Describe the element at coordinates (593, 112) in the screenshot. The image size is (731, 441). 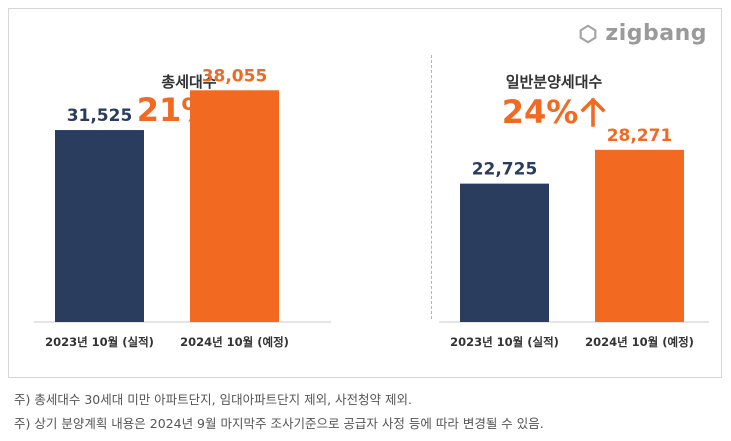
I see `arrow-up-icon` at that location.